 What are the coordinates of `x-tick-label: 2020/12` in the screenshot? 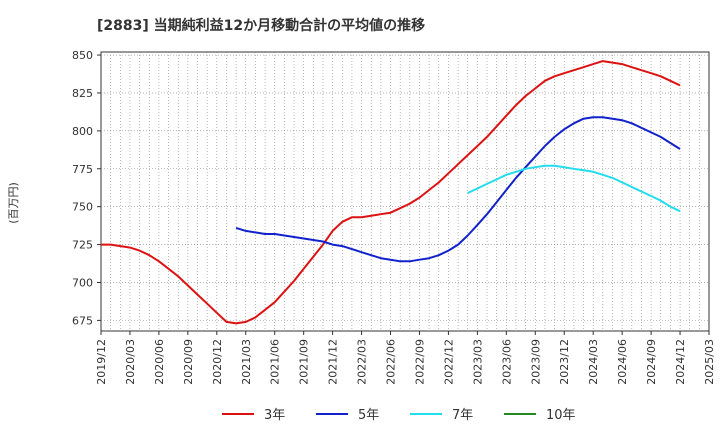 It's located at (217, 362).